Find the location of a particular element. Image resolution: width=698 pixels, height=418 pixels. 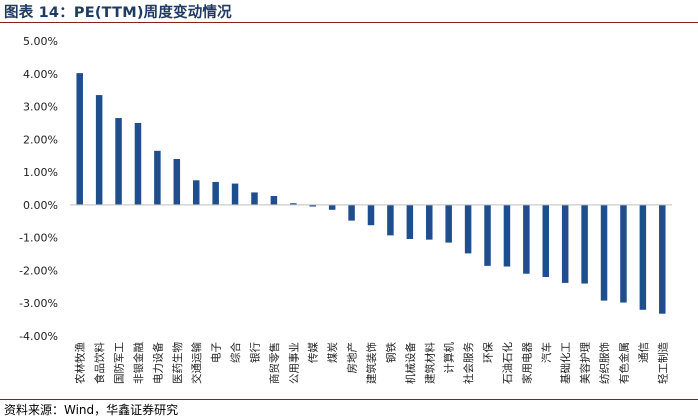

y-tick-label: 4.00% is located at coordinates (40, 74).